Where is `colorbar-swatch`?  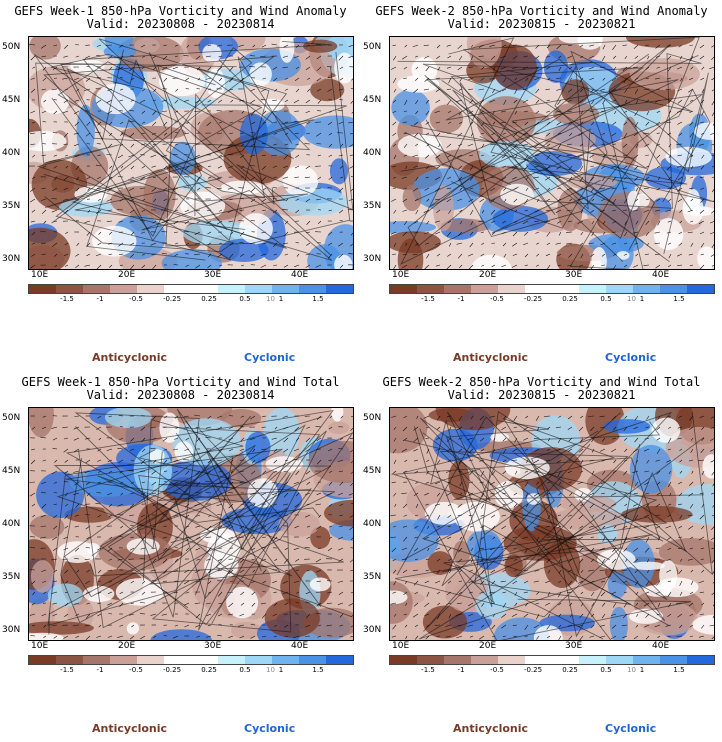 colorbar-swatch is located at coordinates (285, 660).